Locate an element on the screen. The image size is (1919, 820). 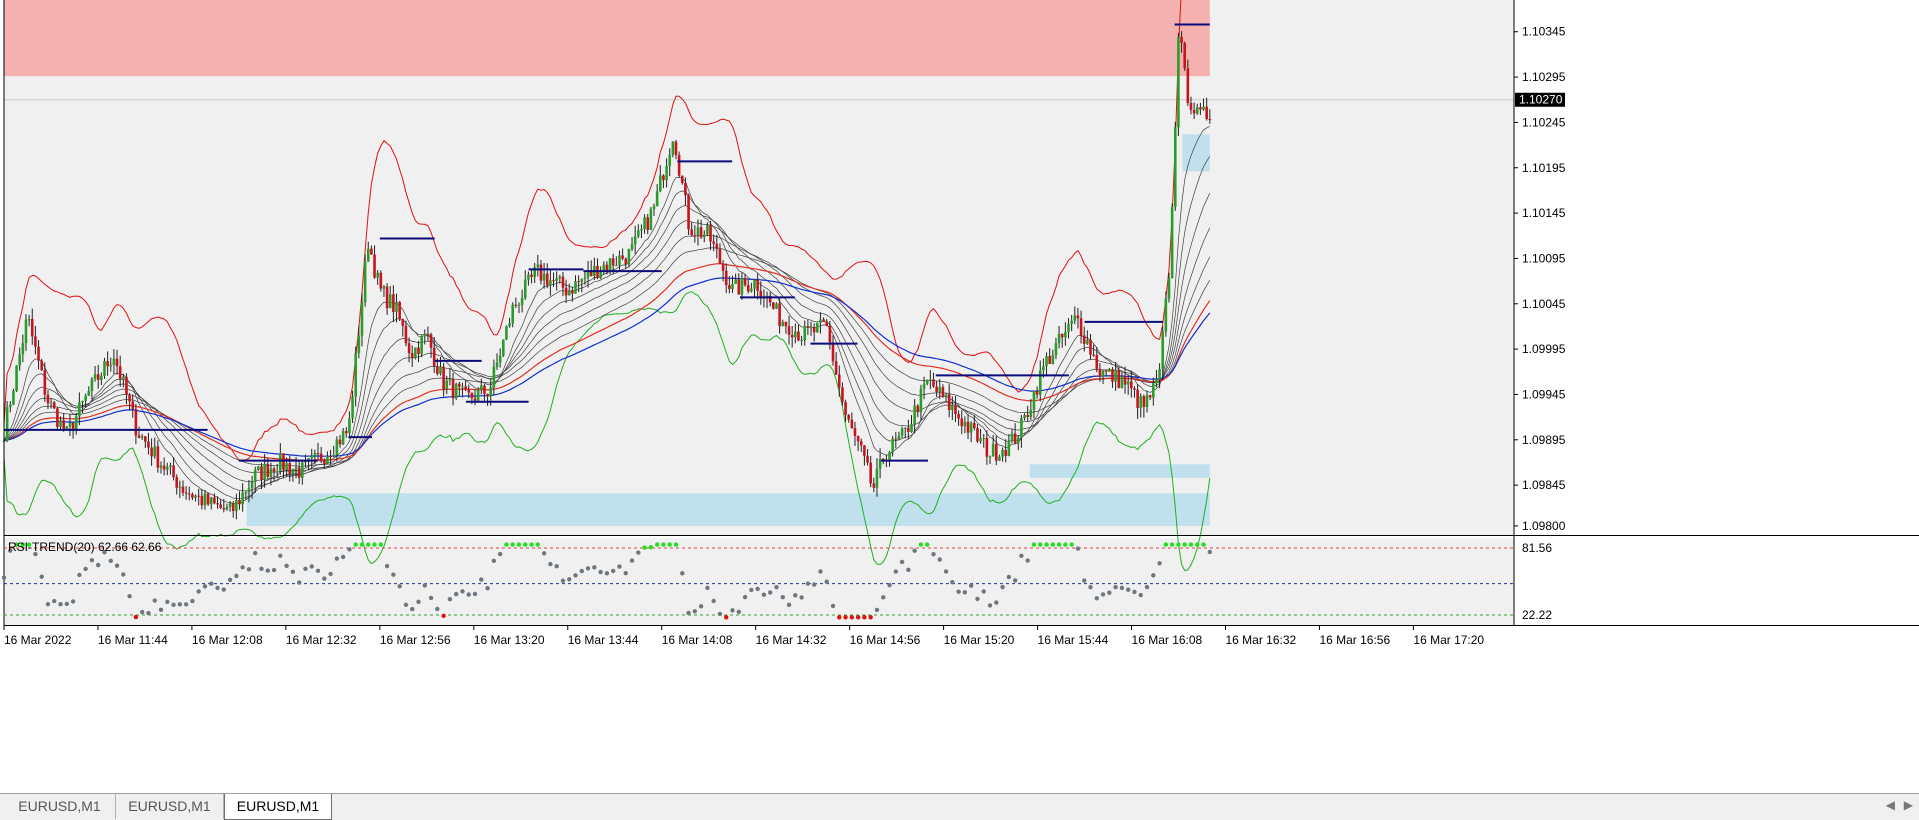
scroll-right-icon: ▶ is located at coordinates (1908, 805).